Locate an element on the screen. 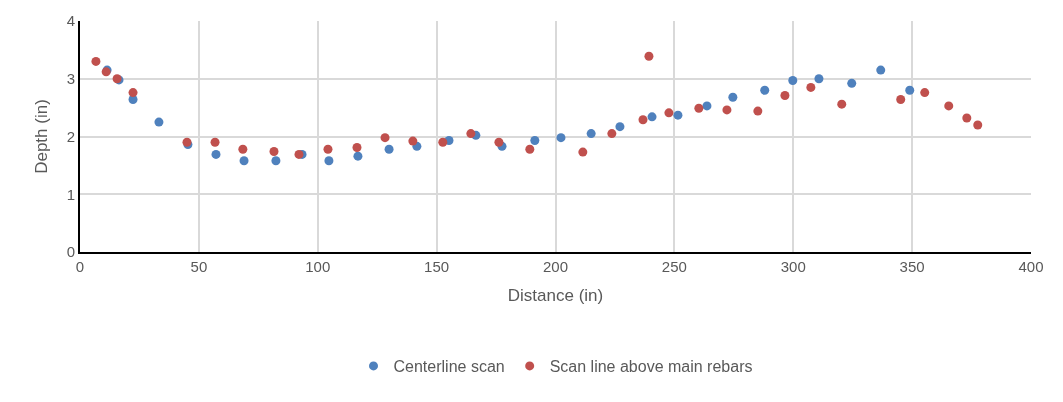 The image size is (1063, 402). x-tick-label: 100 is located at coordinates (318, 266).